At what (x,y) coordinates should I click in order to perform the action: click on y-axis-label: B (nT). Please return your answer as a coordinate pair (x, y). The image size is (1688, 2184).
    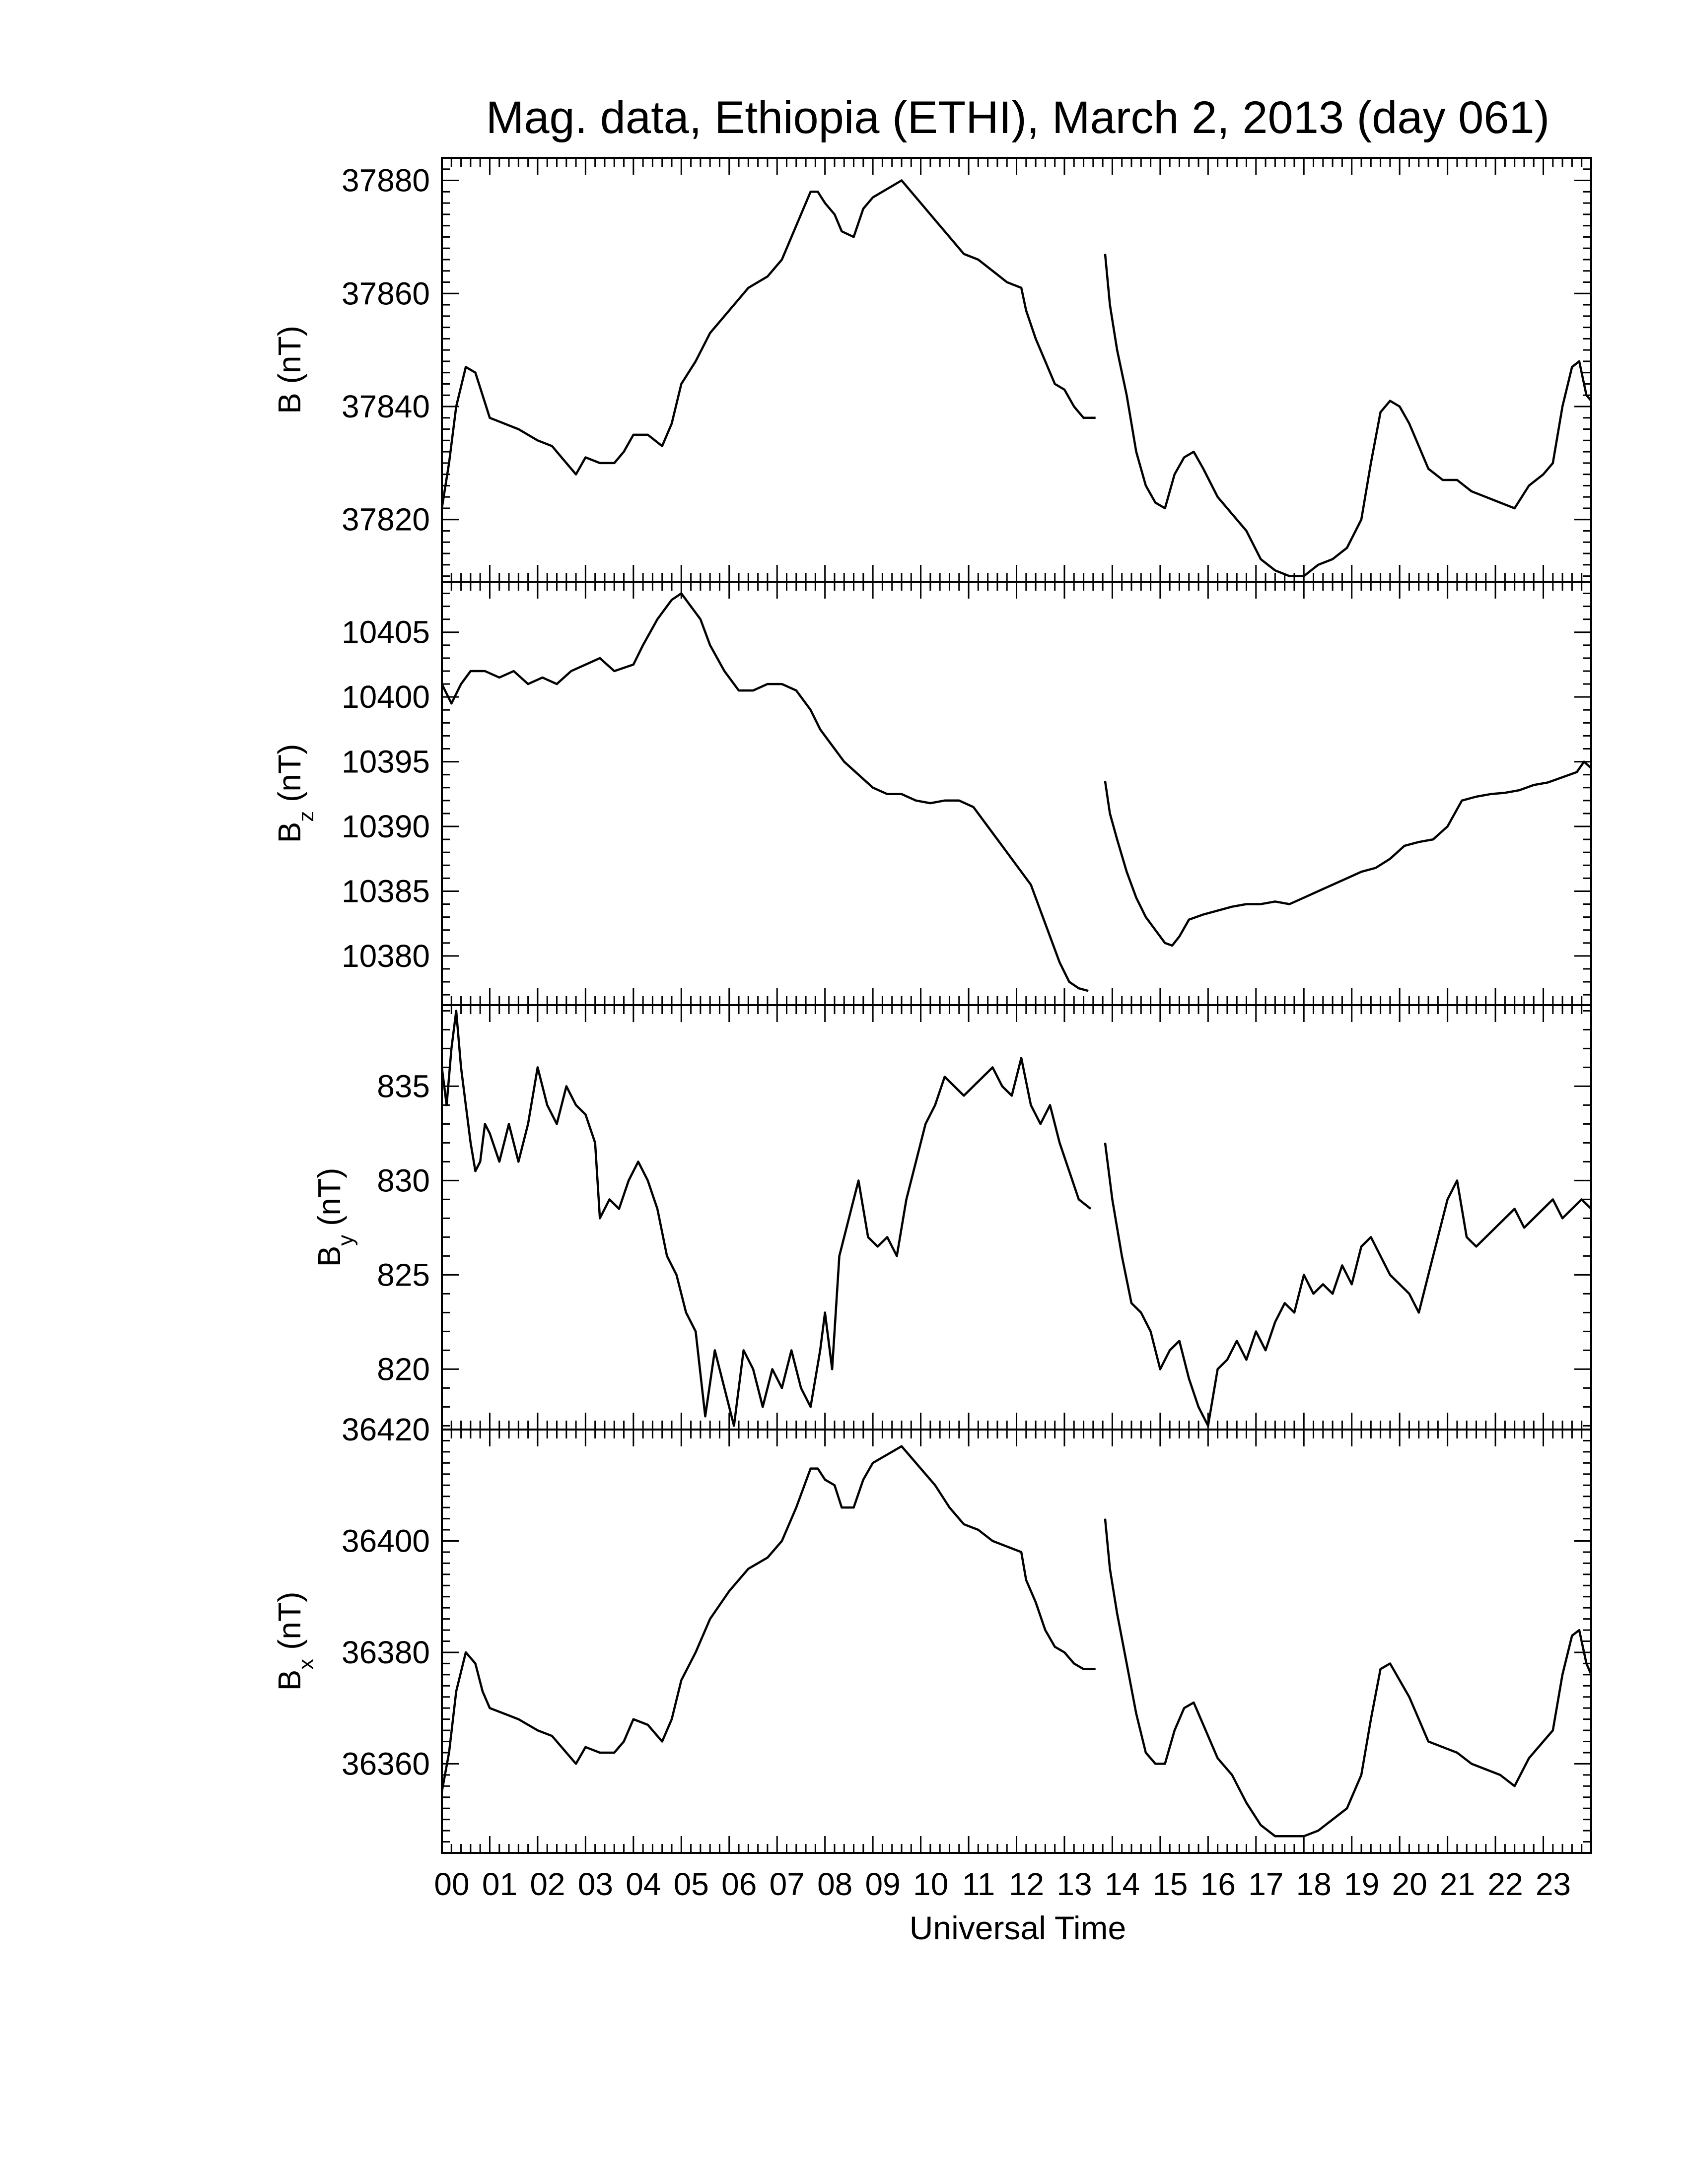
    Looking at the image, I should click on (289, 370).